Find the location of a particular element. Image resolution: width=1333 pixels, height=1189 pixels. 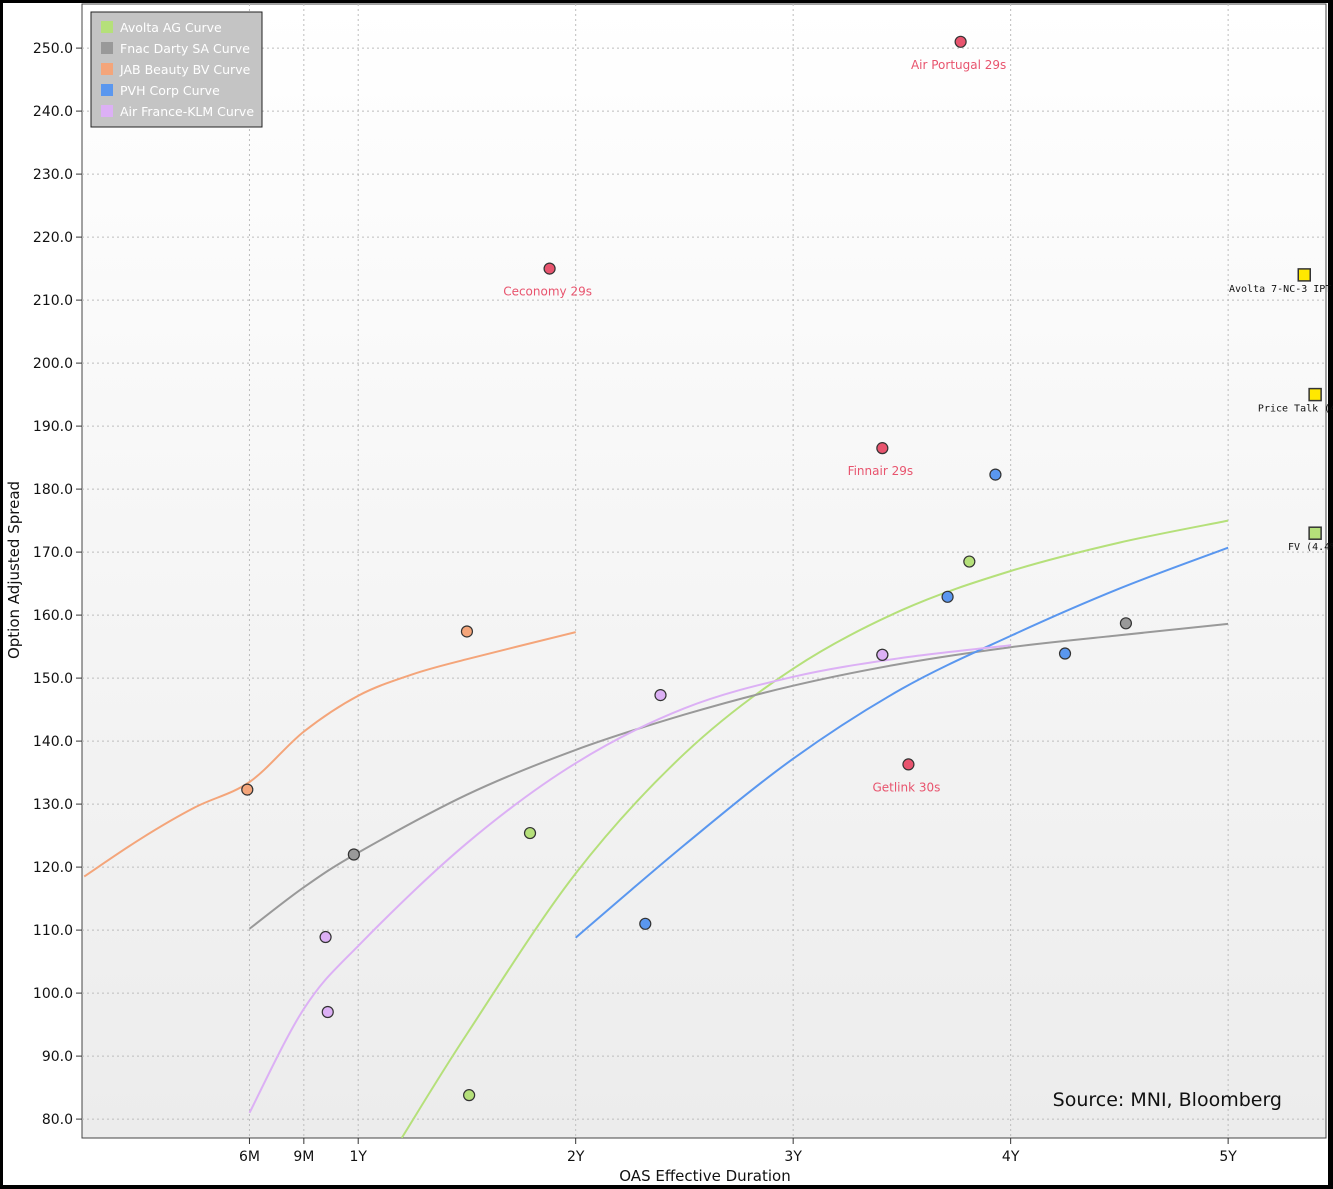

y-tick-label: 130.0 is located at coordinates (53, 805).